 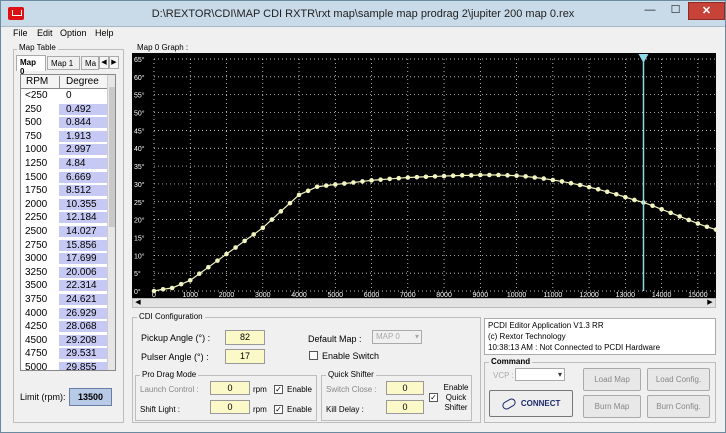 I want to click on degree-cell: 0.492, so click(x=83, y=109).